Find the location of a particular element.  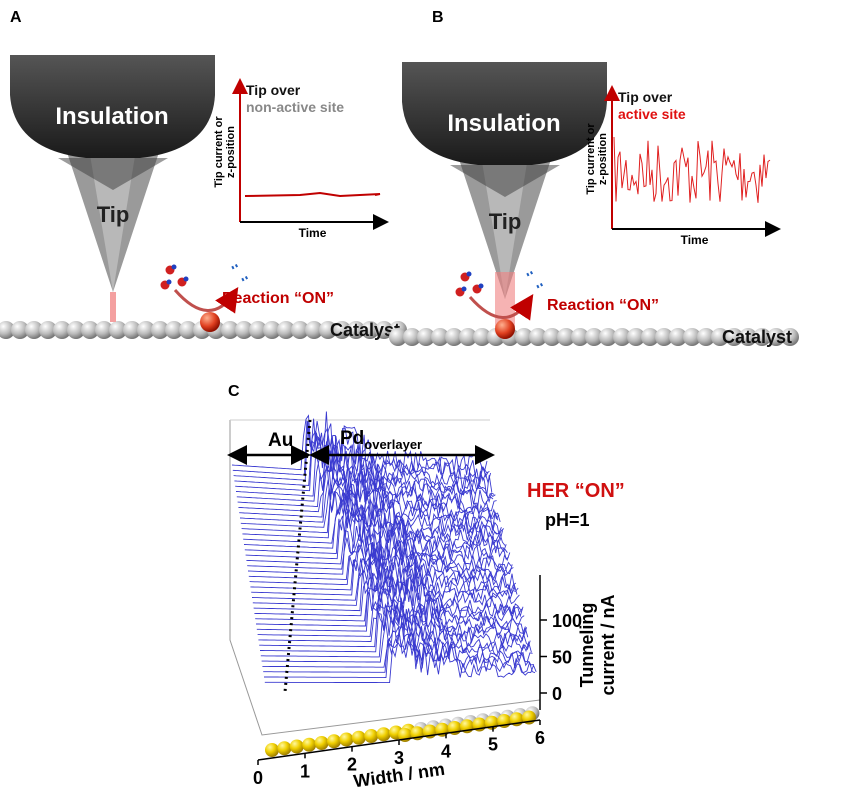

inset-x-label: Time is located at coordinates (313, 233).